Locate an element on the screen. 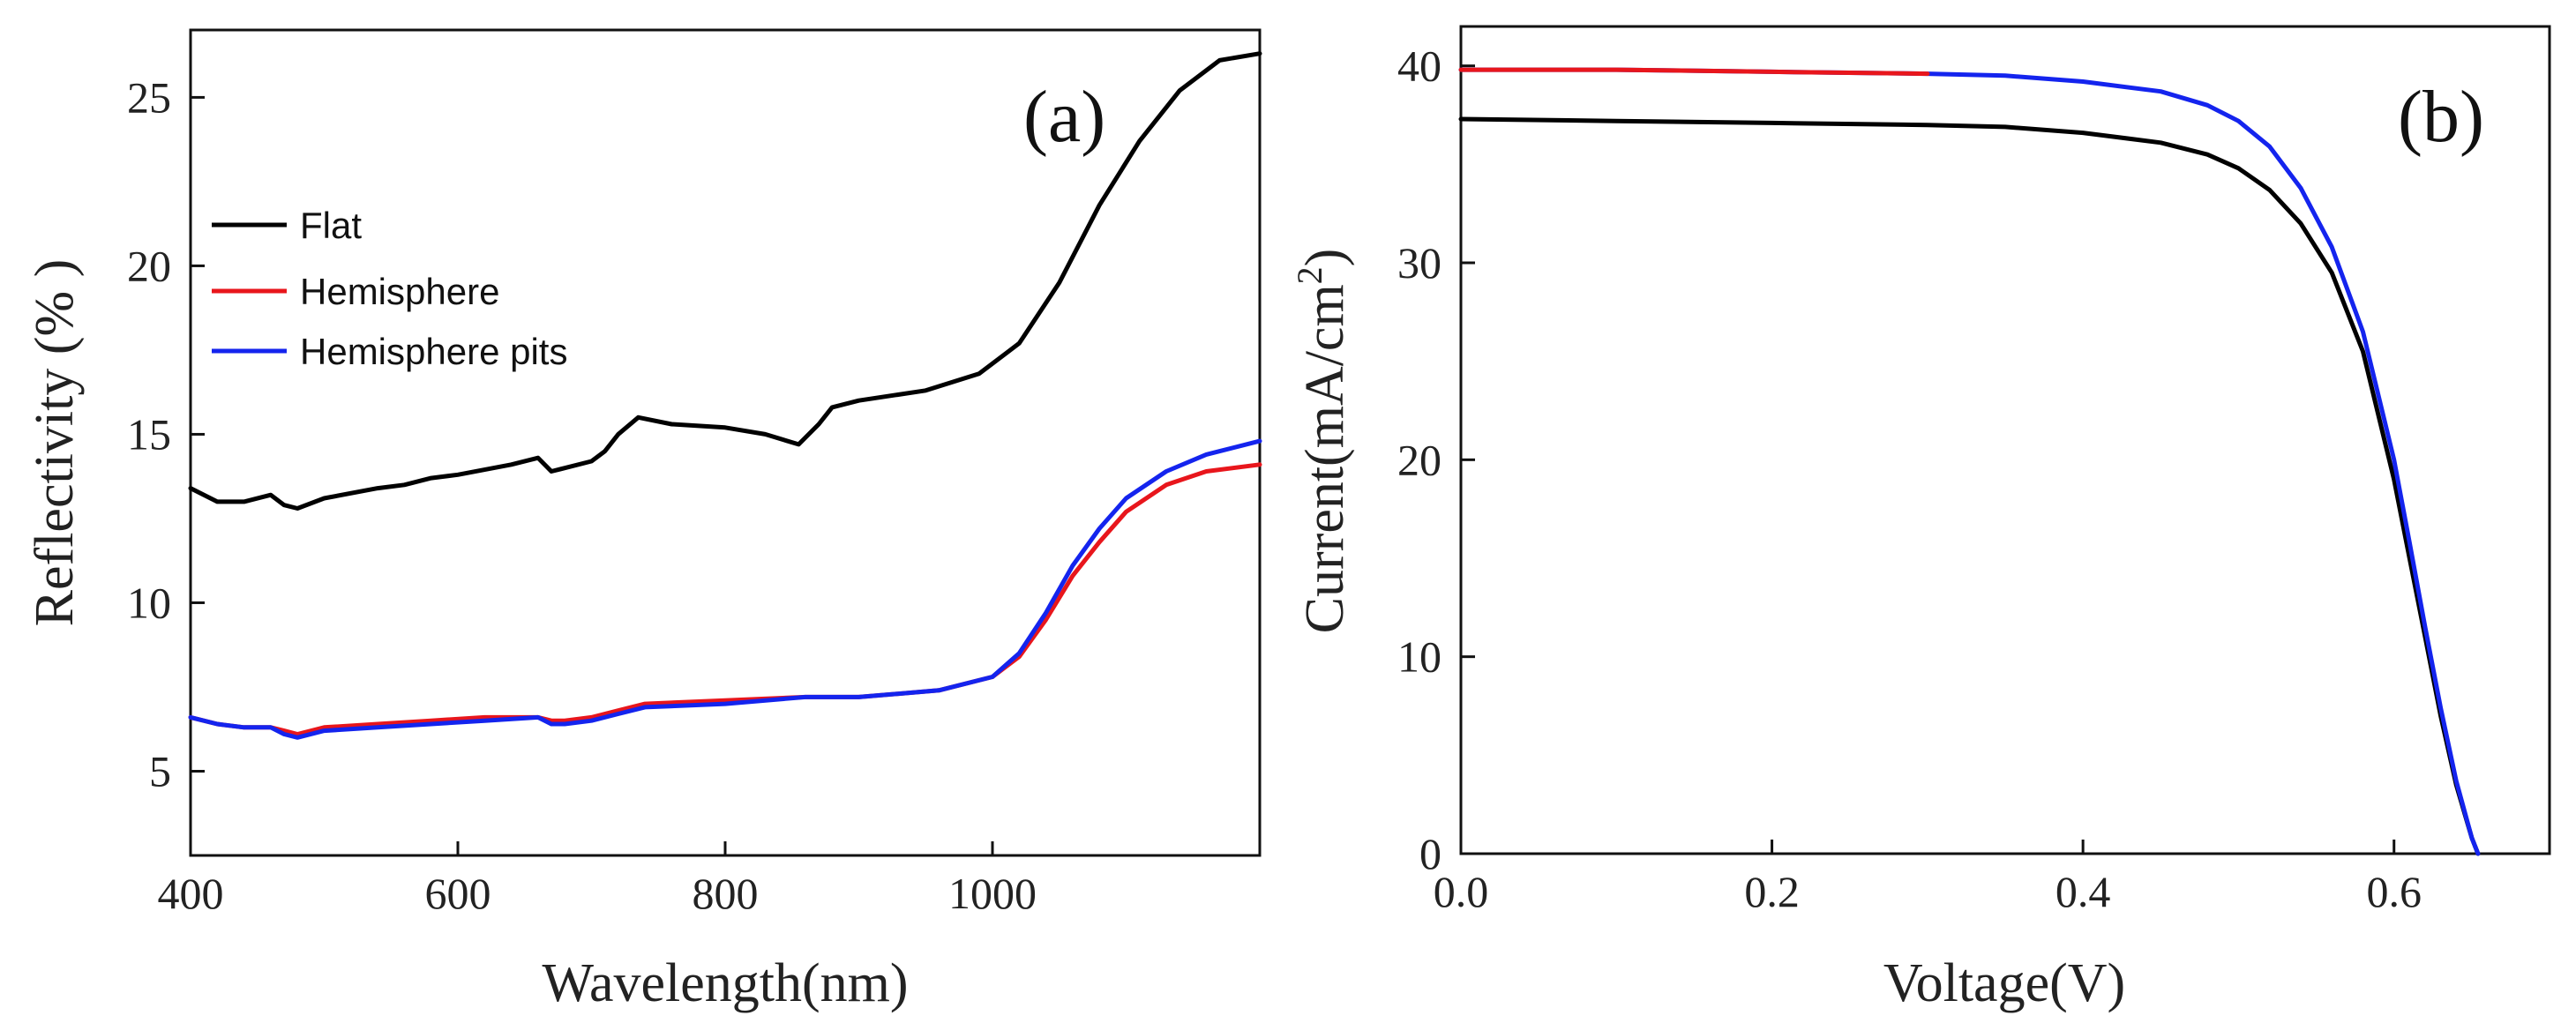 The height and width of the screenshot is (1023, 2576). panel-b-y-tick-label: 40 is located at coordinates (1420, 66).